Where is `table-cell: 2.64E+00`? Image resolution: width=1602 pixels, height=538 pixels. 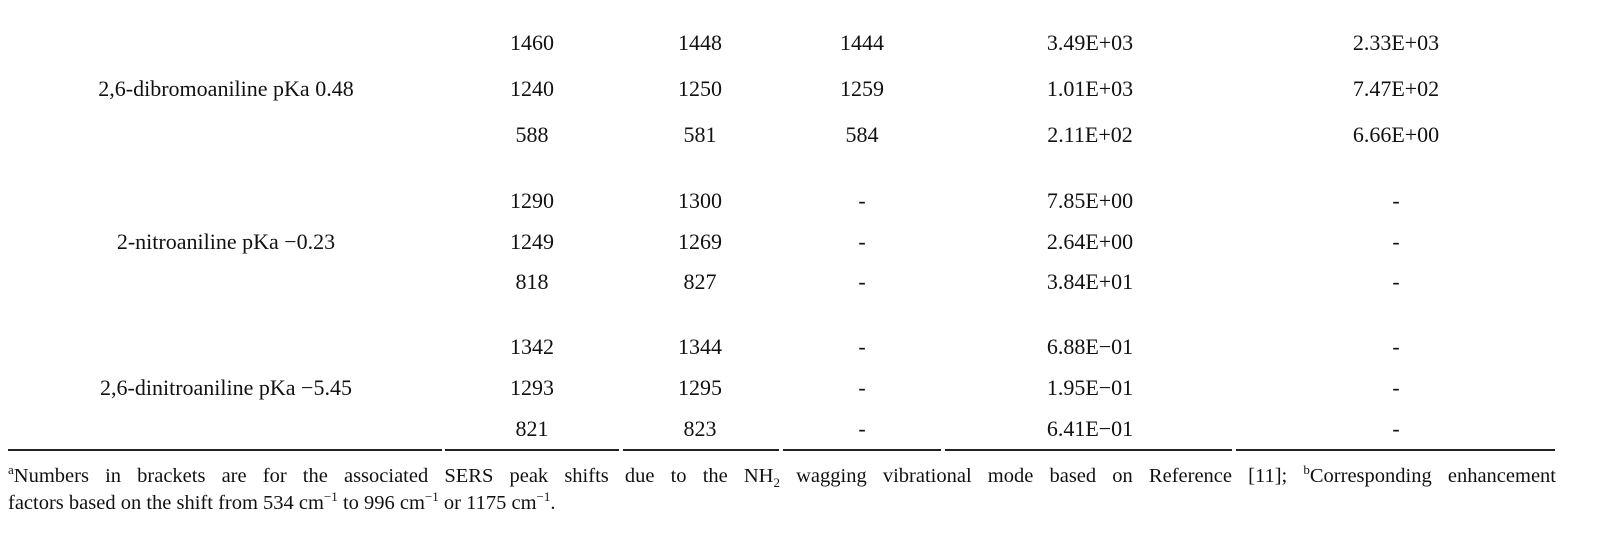
table-cell: 2.64E+00 is located at coordinates (1090, 241).